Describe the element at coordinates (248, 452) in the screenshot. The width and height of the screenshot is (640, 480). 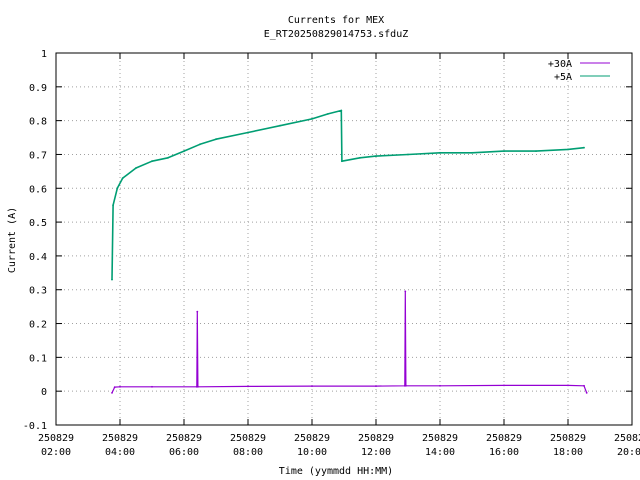
I see `x-tick-label-time: 08:00` at that location.